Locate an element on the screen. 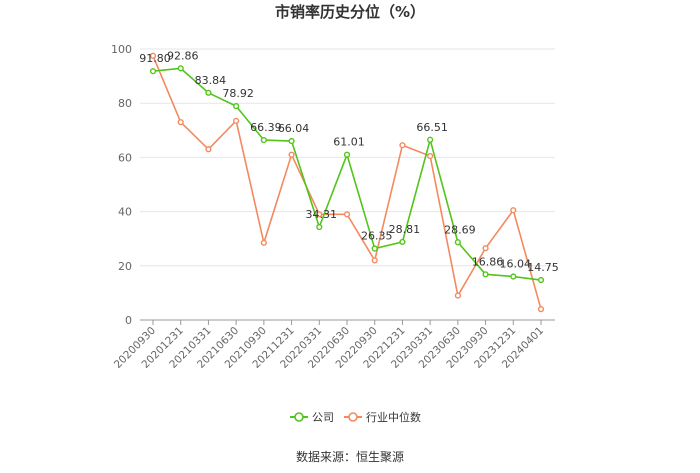 This screenshot has width=700, height=473. legend-label: 行业中位数 is located at coordinates (393, 417).